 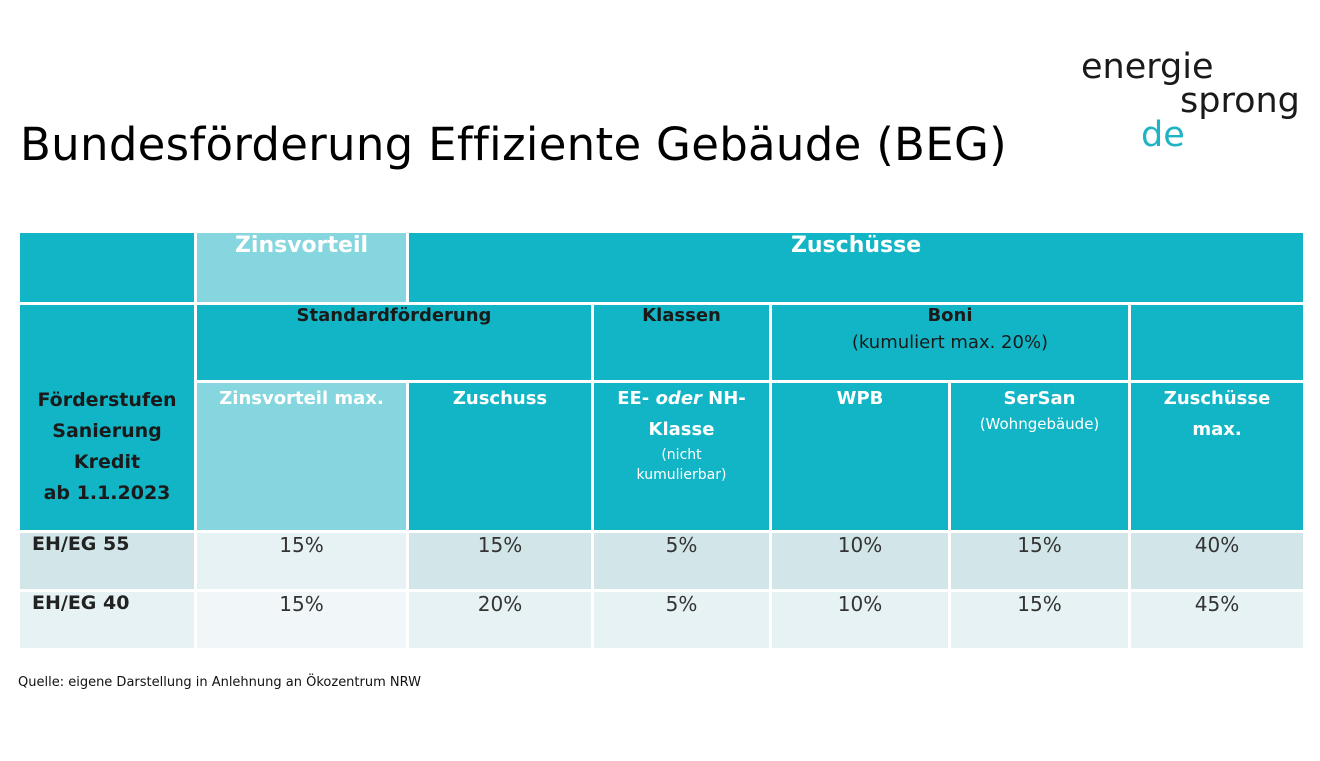 What do you see at coordinates (107, 561) in the screenshot?
I see `row-label: EH/EG 55` at bounding box center [107, 561].